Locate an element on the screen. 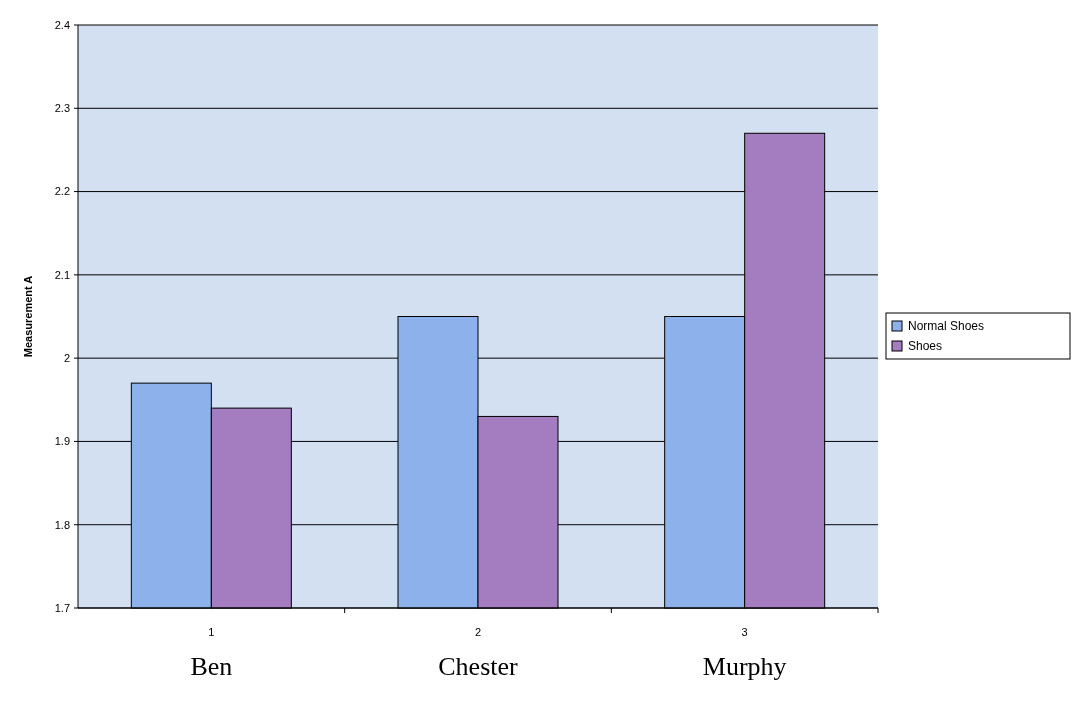 Image resolution: width=1085 pixels, height=717 pixels. y-tick-label: 2.3 is located at coordinates (62, 108).